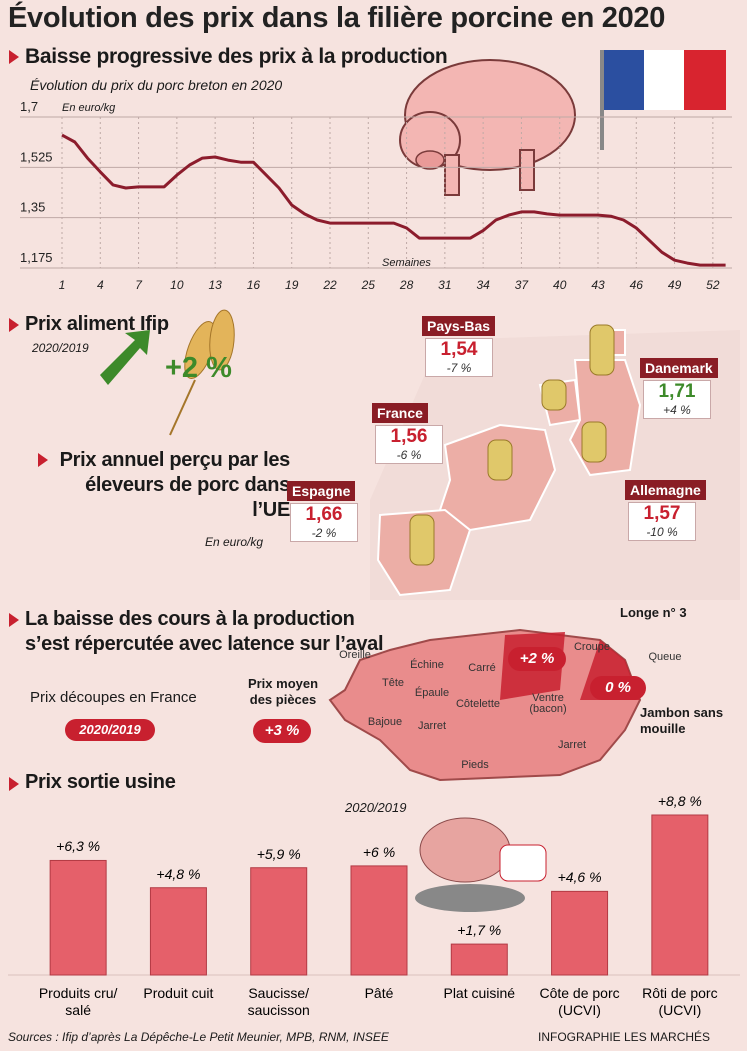  What do you see at coordinates (432, 693) in the screenshot?
I see `cut-label: Épaule` at bounding box center [432, 693].